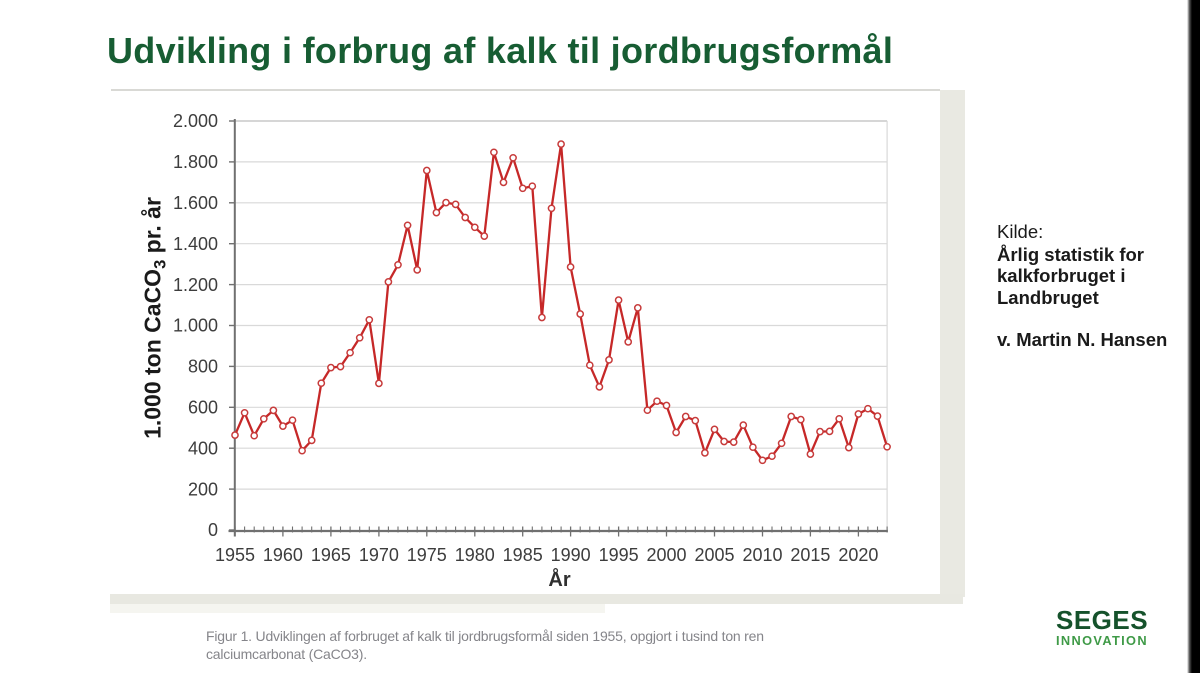 The image size is (1200, 673). I want to click on svg-text: 2000, so click(666, 555).